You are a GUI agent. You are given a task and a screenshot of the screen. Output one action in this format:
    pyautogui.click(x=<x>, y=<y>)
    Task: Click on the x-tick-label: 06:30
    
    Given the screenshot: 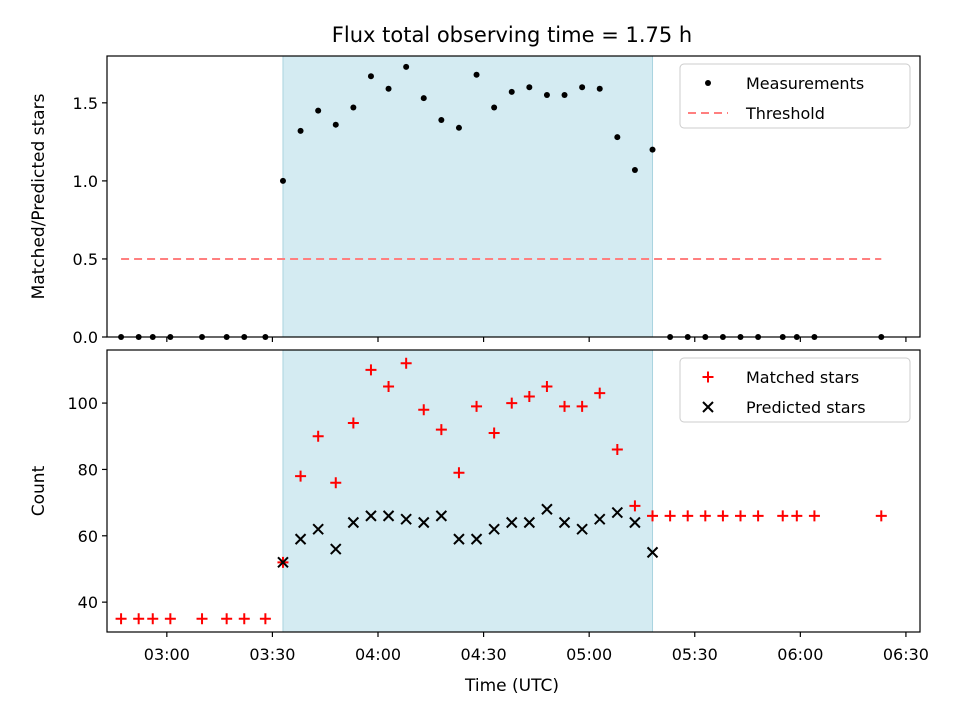 What is the action you would take?
    pyautogui.click(x=906, y=654)
    